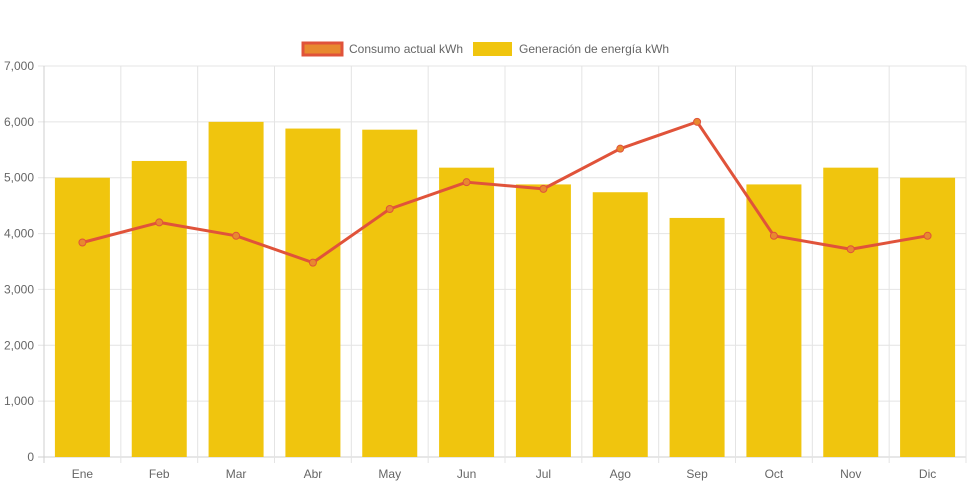 This screenshot has width=971, height=490. What do you see at coordinates (19, 122) in the screenshot?
I see `y-tick-label: 6,000` at bounding box center [19, 122].